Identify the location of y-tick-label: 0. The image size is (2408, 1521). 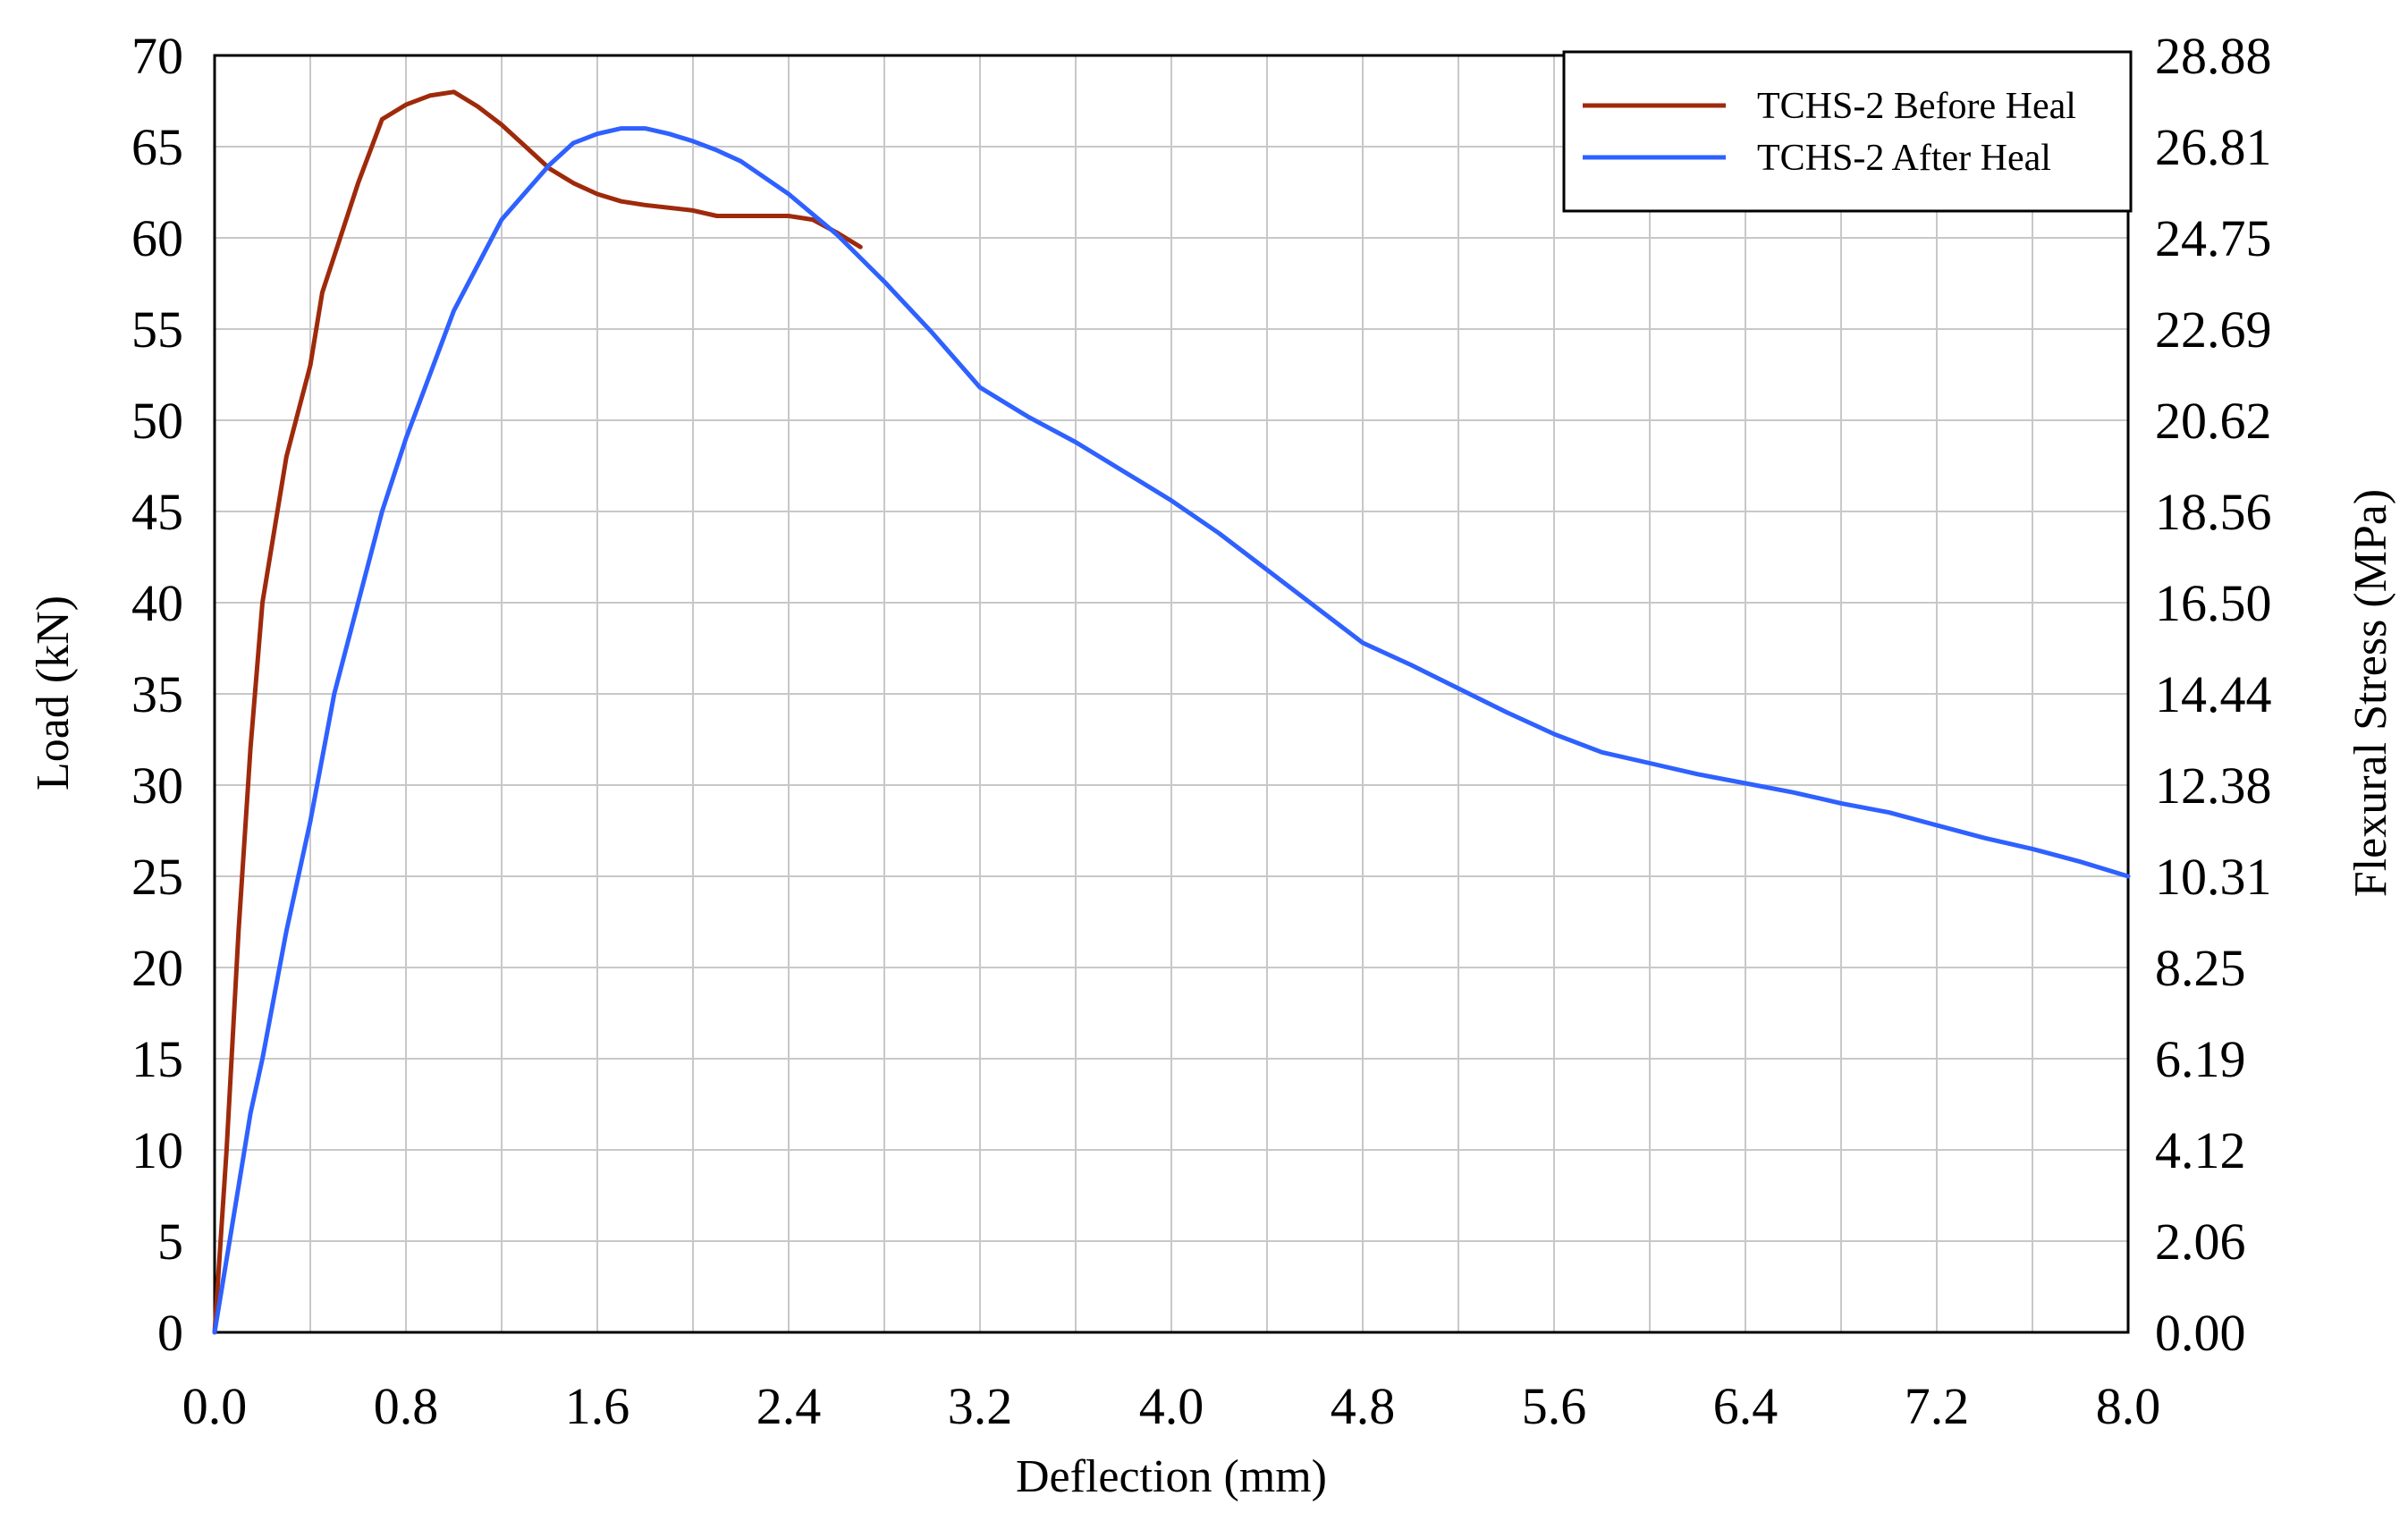
(170, 1333).